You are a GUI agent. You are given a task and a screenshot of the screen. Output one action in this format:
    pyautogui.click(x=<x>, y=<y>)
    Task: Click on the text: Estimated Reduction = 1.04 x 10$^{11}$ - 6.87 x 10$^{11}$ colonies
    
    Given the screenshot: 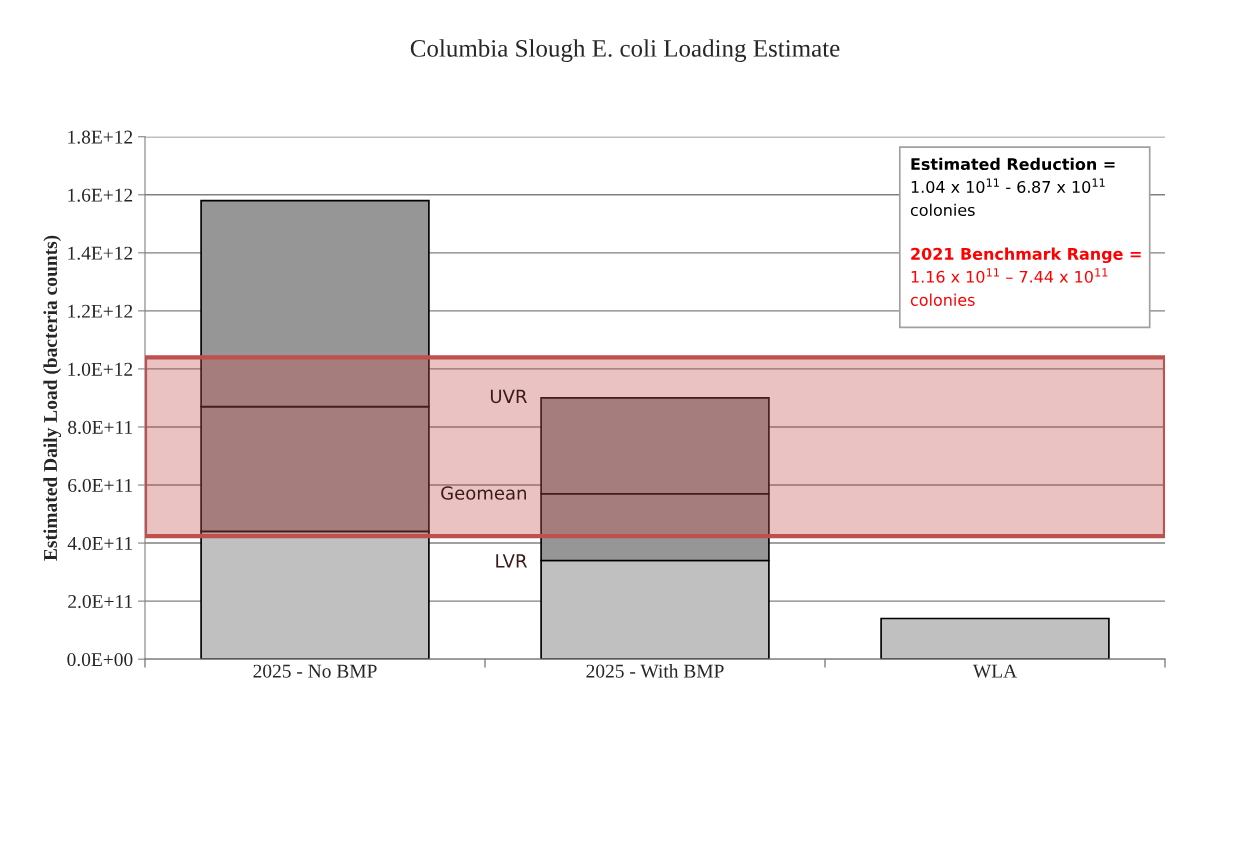 What is the action you would take?
    pyautogui.click(x=1012, y=187)
    